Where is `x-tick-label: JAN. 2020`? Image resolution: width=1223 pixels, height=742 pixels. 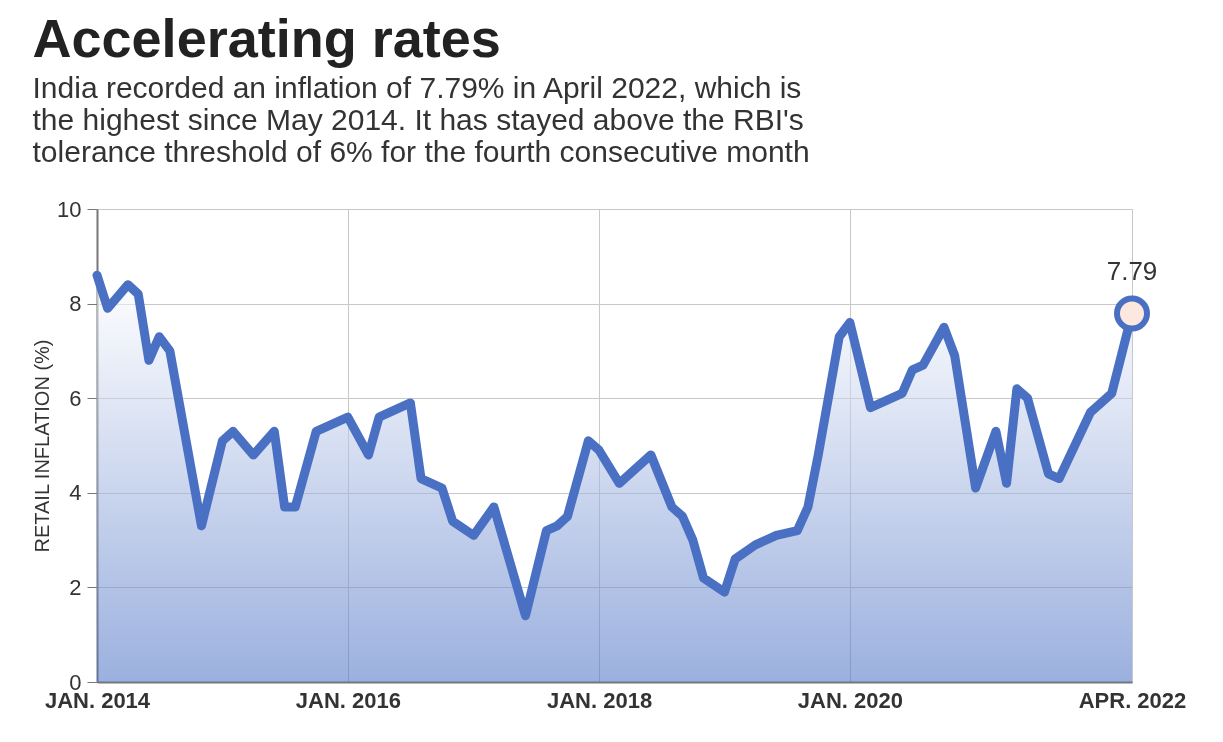 x-tick-label: JAN. 2020 is located at coordinates (850, 700).